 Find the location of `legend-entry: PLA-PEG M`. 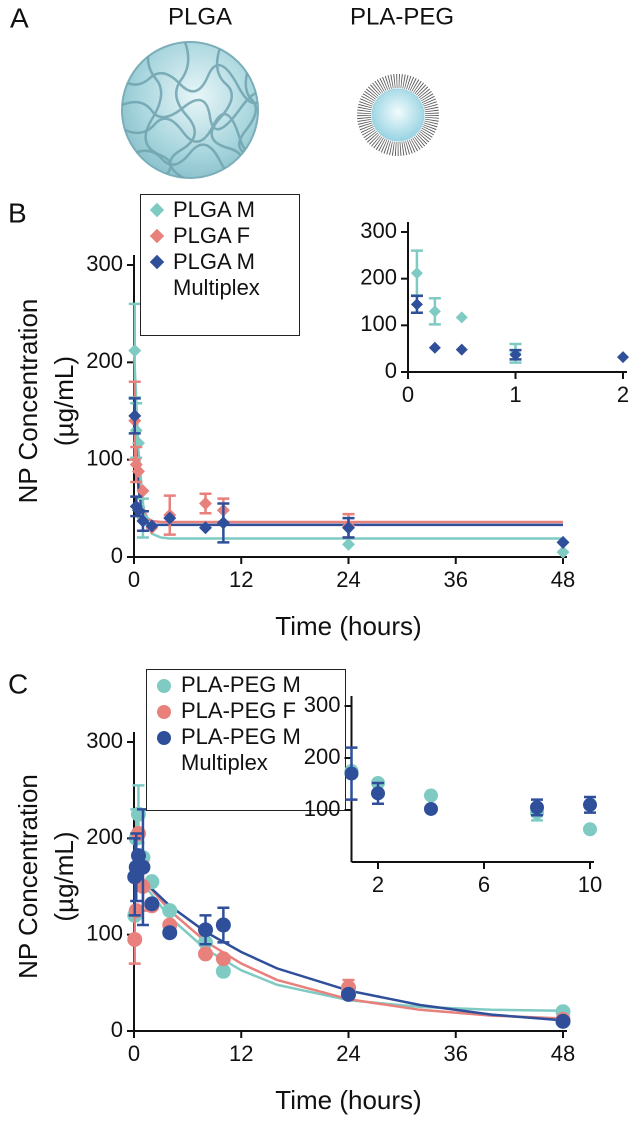

legend-entry: PLA-PEG M is located at coordinates (246, 685).